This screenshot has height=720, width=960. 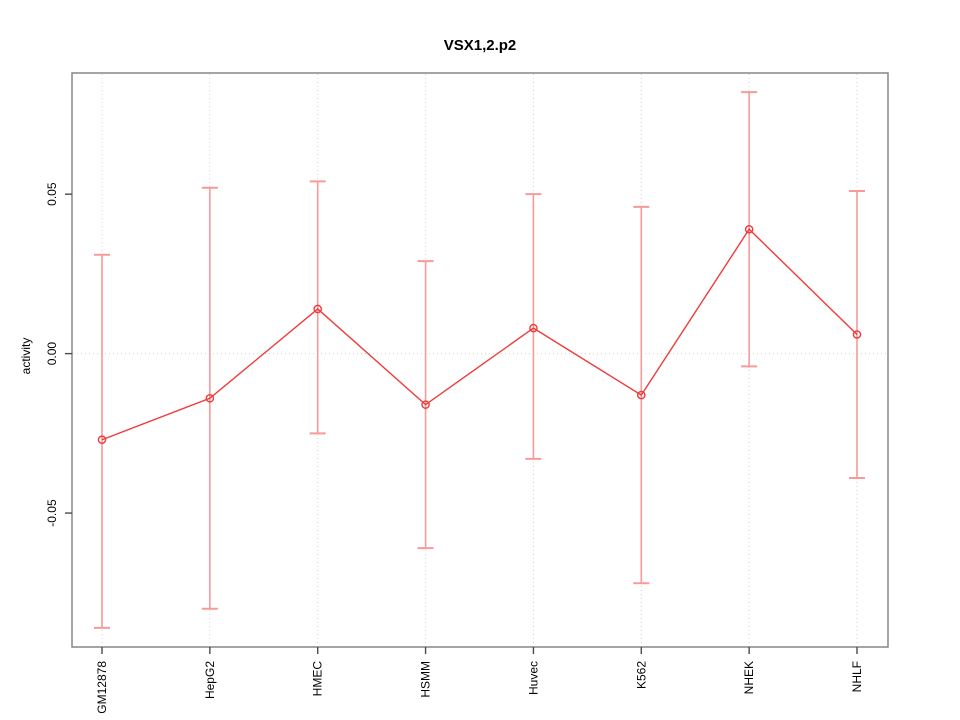 What do you see at coordinates (318, 679) in the screenshot?
I see `x-tick-label: HMEC` at bounding box center [318, 679].